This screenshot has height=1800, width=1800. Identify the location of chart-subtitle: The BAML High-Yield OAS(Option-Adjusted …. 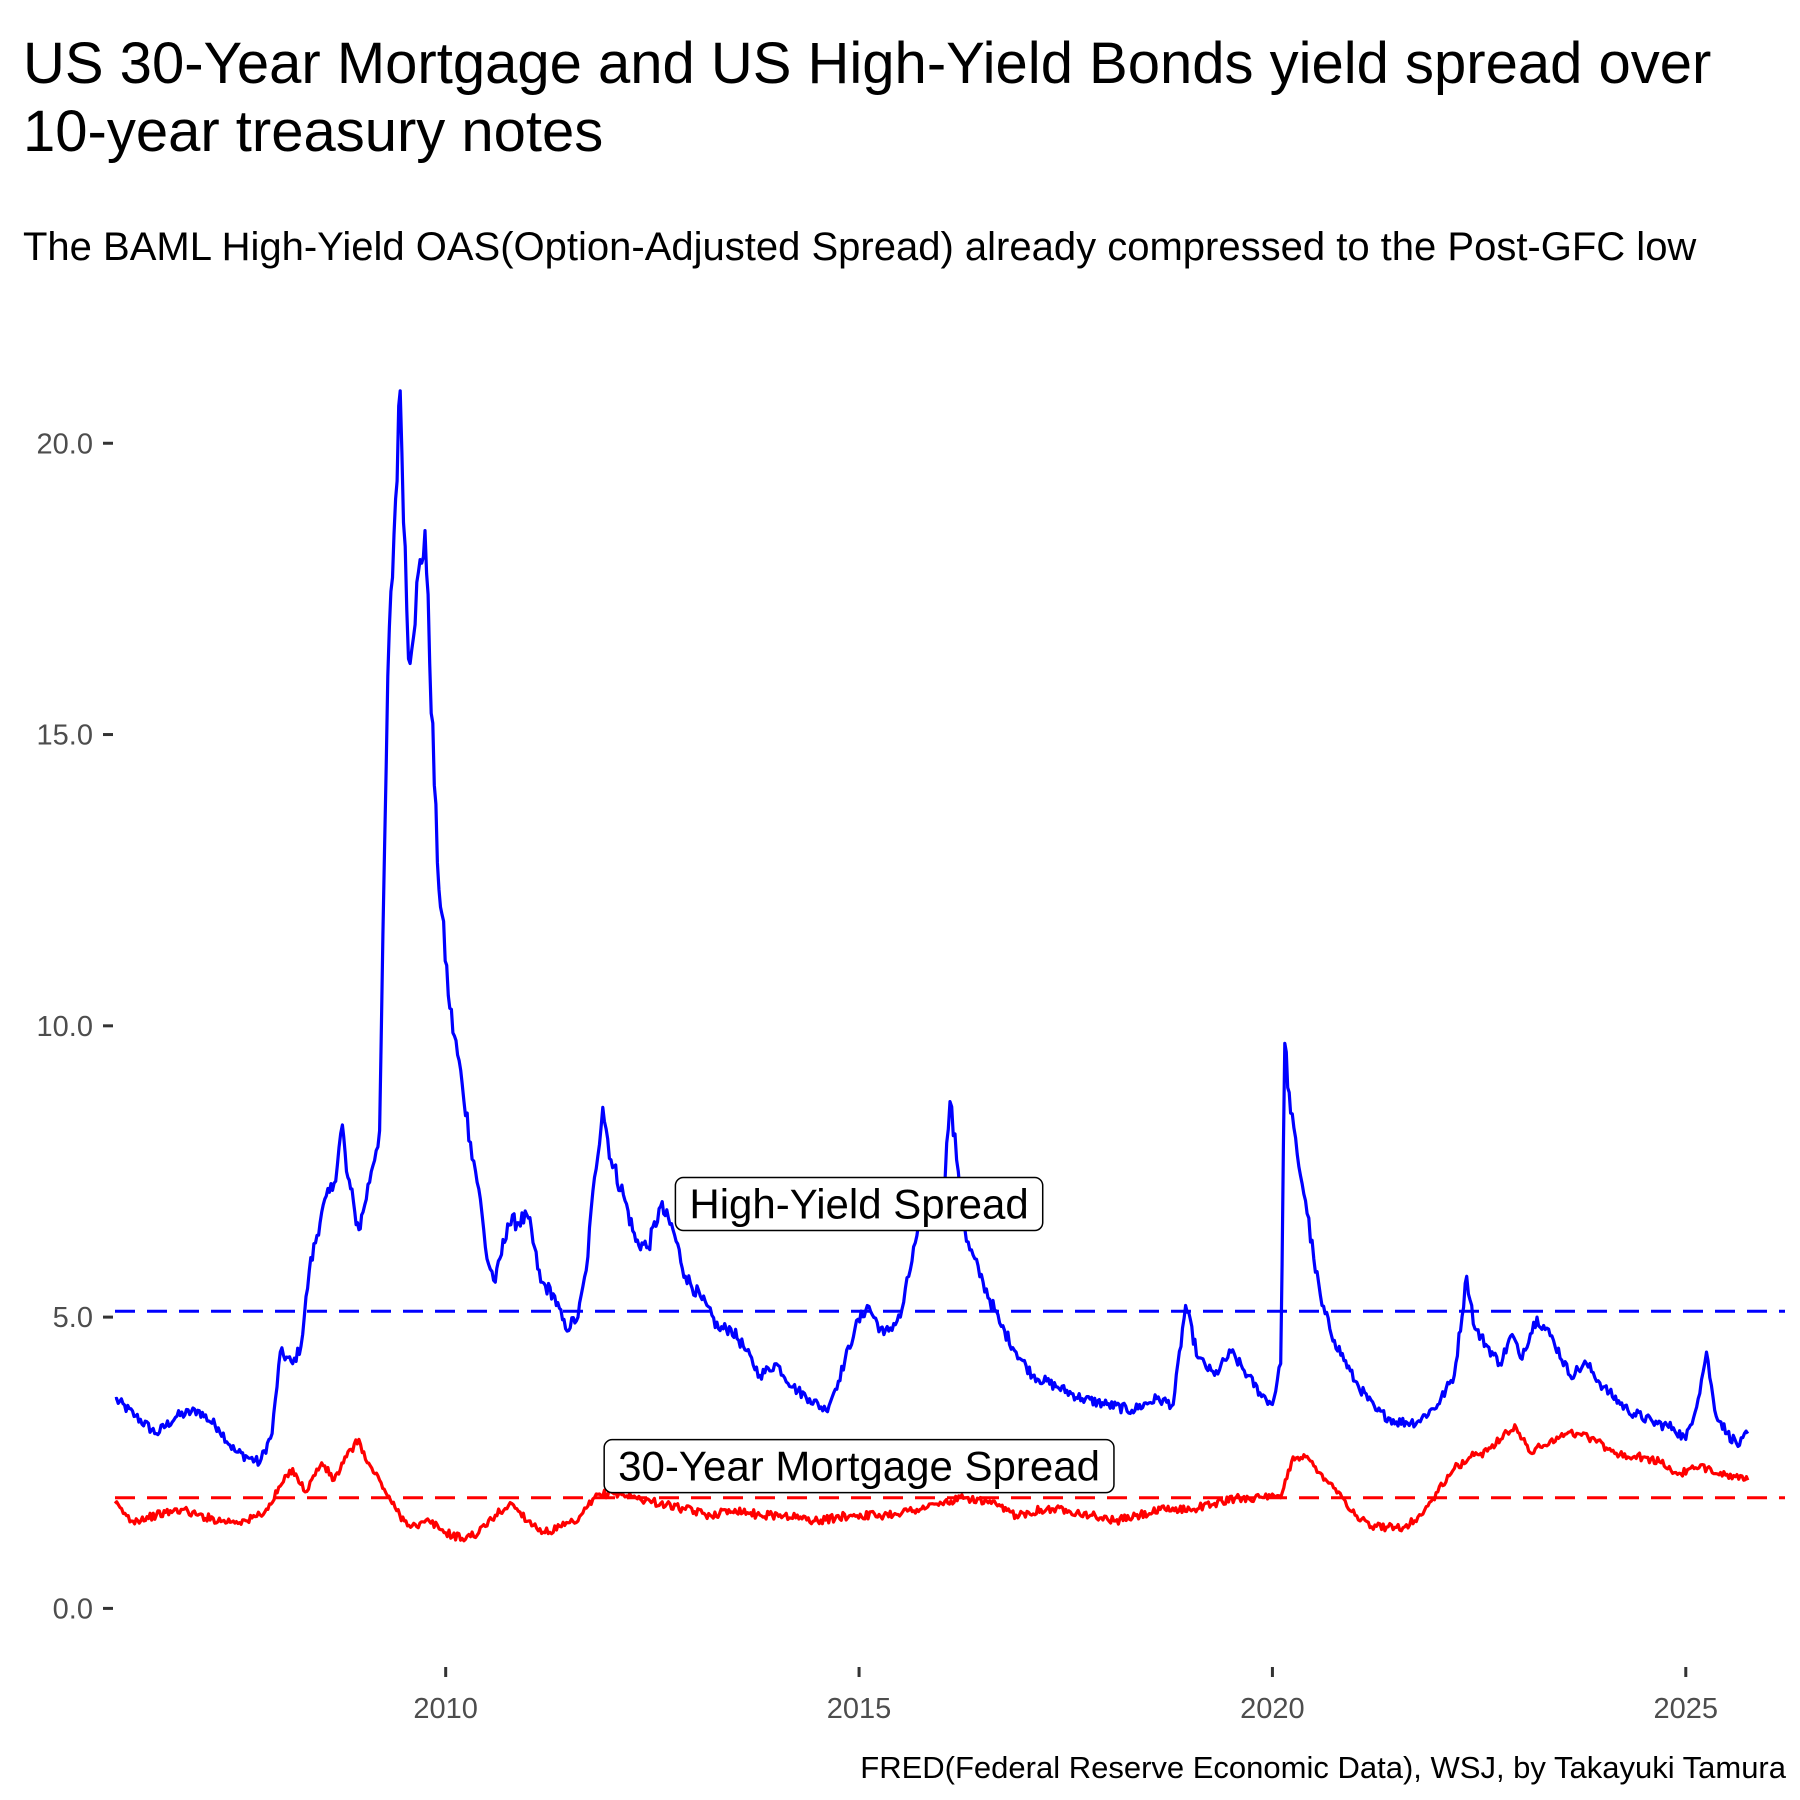
(860, 247).